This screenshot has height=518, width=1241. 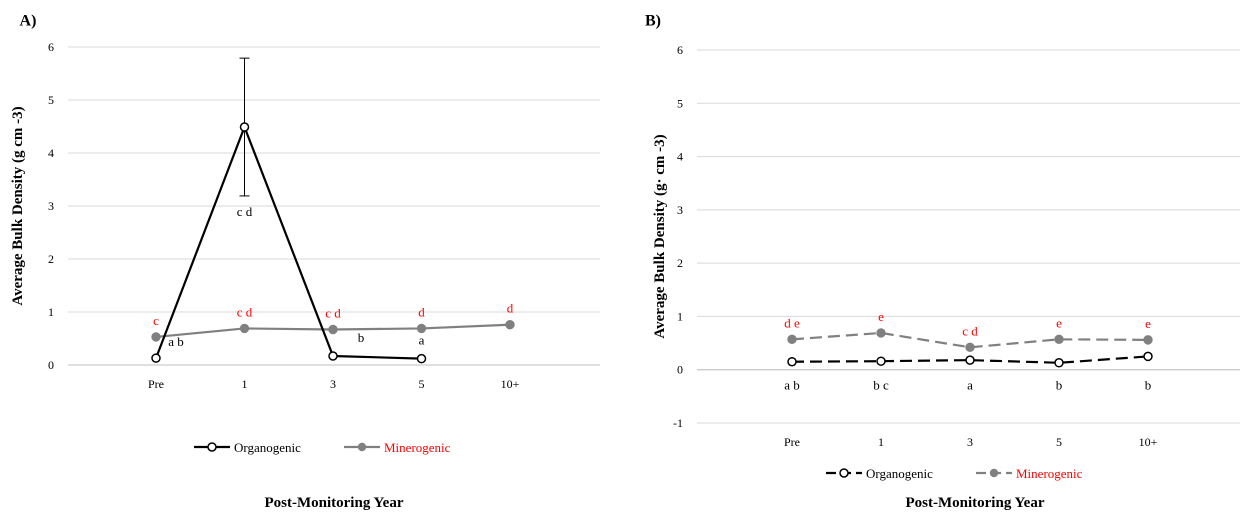 What do you see at coordinates (678, 423) in the screenshot?
I see `y-tick-label: -1` at bounding box center [678, 423].